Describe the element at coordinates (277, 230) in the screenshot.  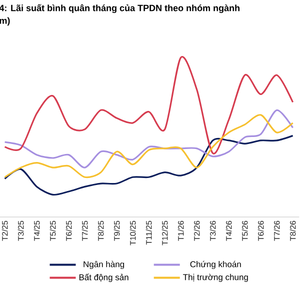
I see `x-tick-label: T7/26` at that location.